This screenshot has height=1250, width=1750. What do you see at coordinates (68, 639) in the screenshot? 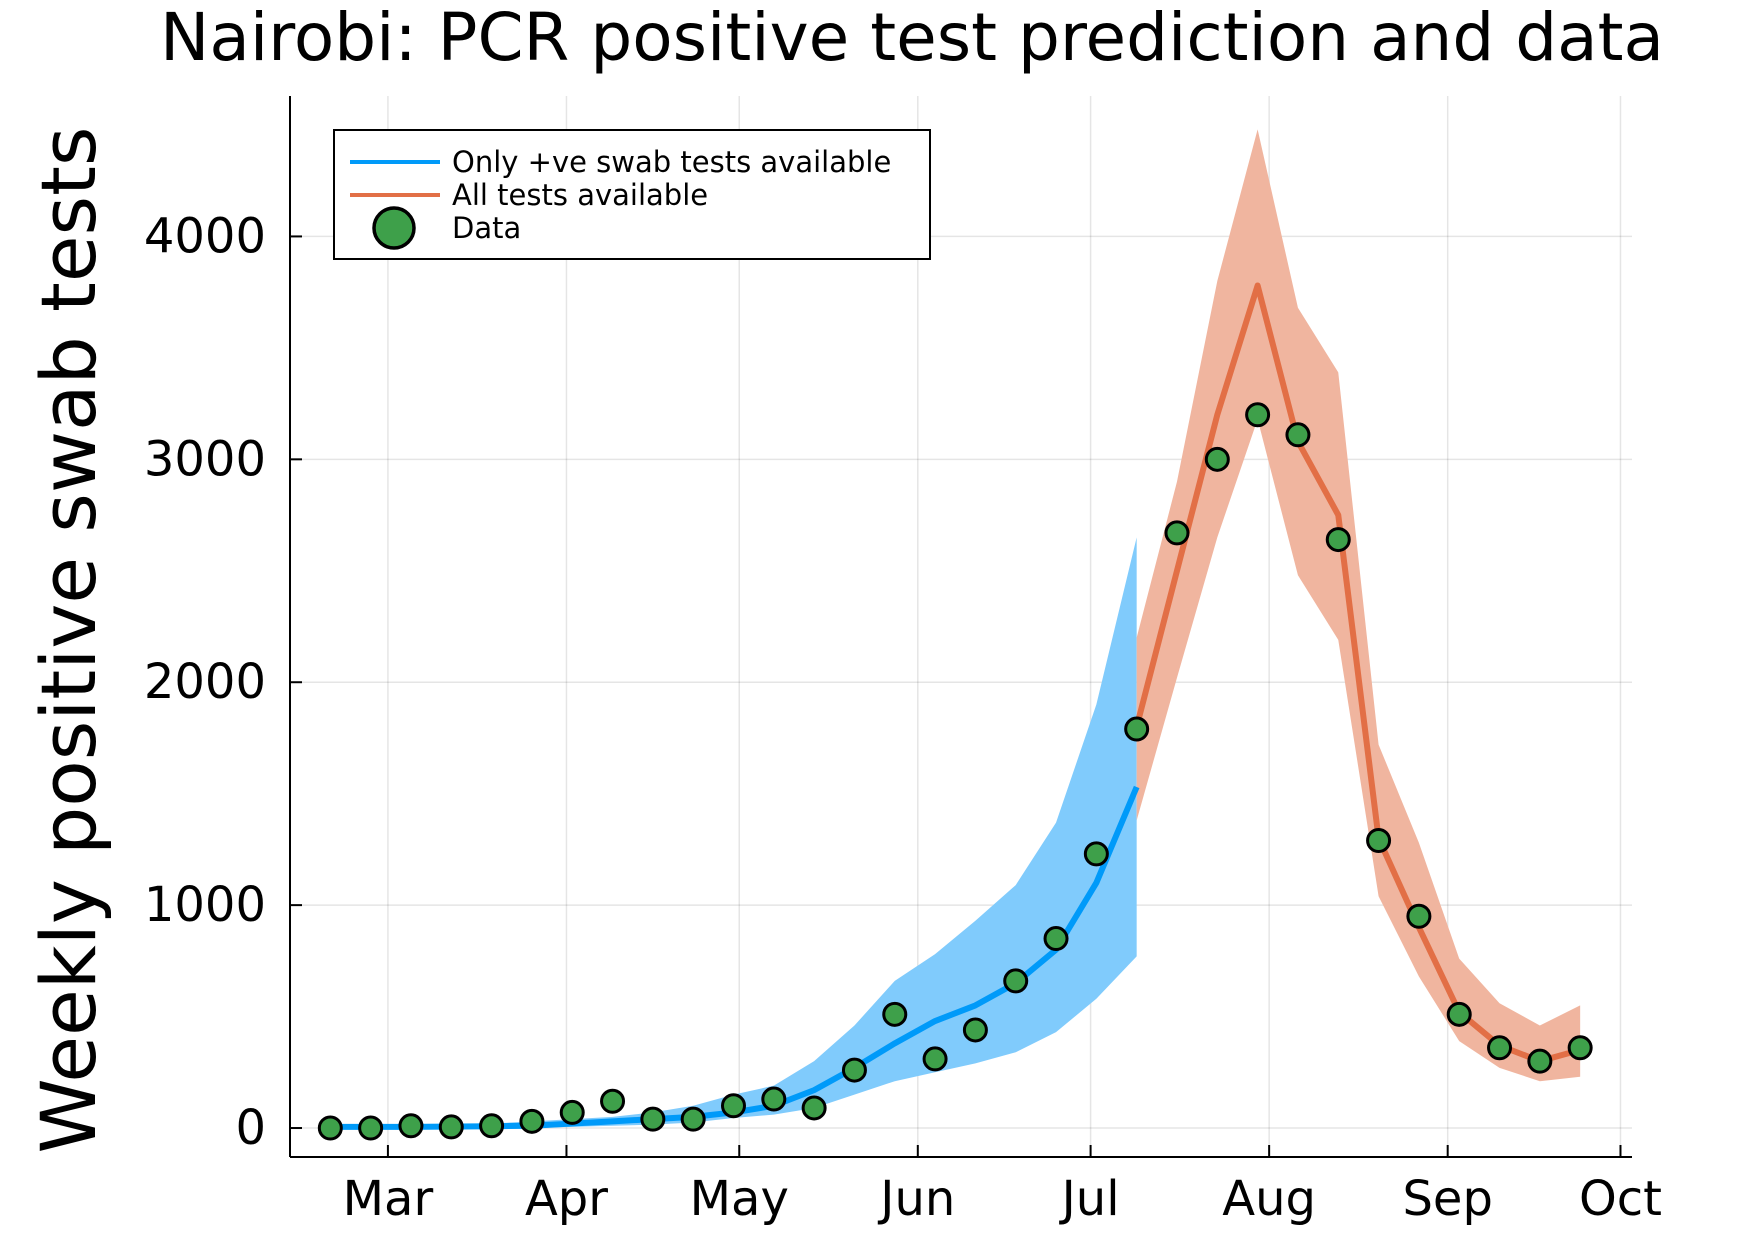
I see `y-axis-label: Weekly positive swab tests` at bounding box center [68, 639].